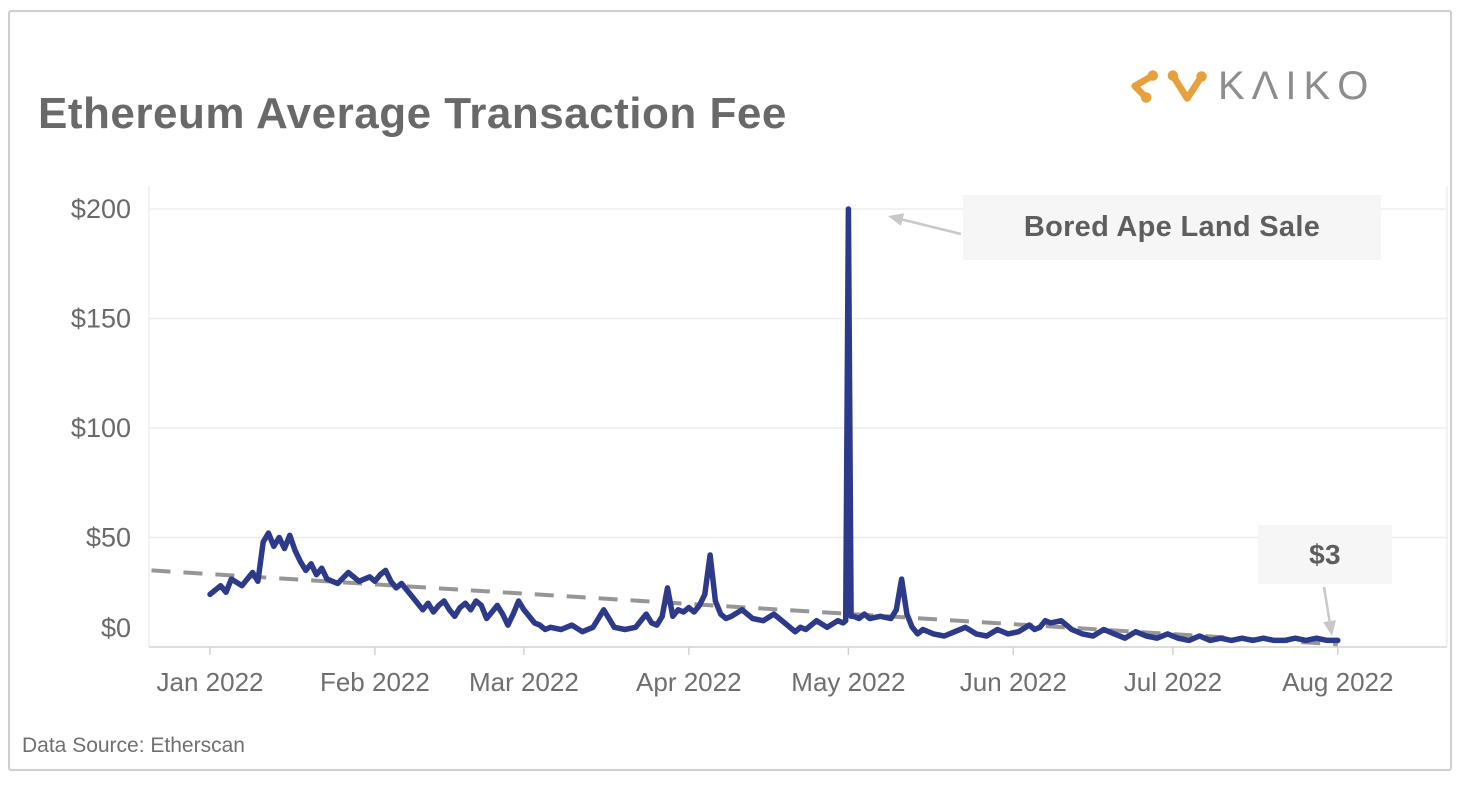 Image resolution: width=1460 pixels, height=787 pixels. I want to click on bored-ape-arrow-icon, so click(925, 224).